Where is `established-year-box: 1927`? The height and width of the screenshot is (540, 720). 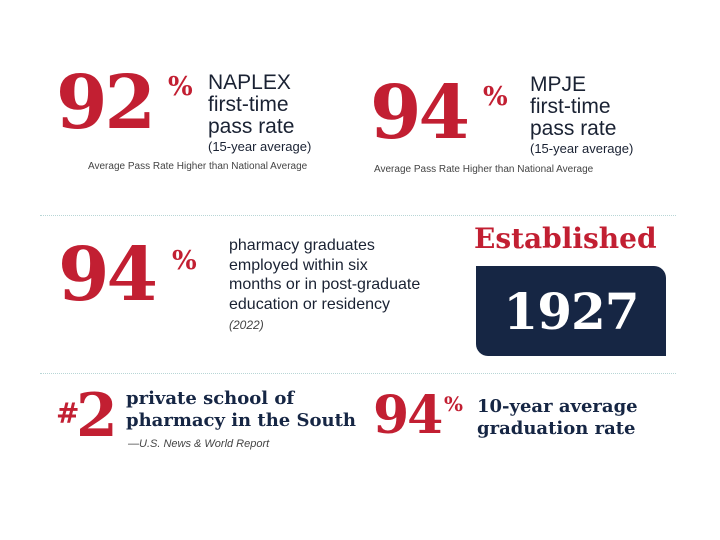
established-year-box: 1927 is located at coordinates (571, 311).